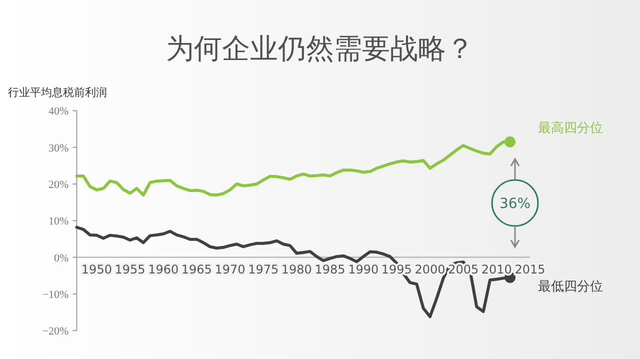  Describe the element at coordinates (263, 269) in the screenshot. I see `x-tick-label: 1975` at that location.